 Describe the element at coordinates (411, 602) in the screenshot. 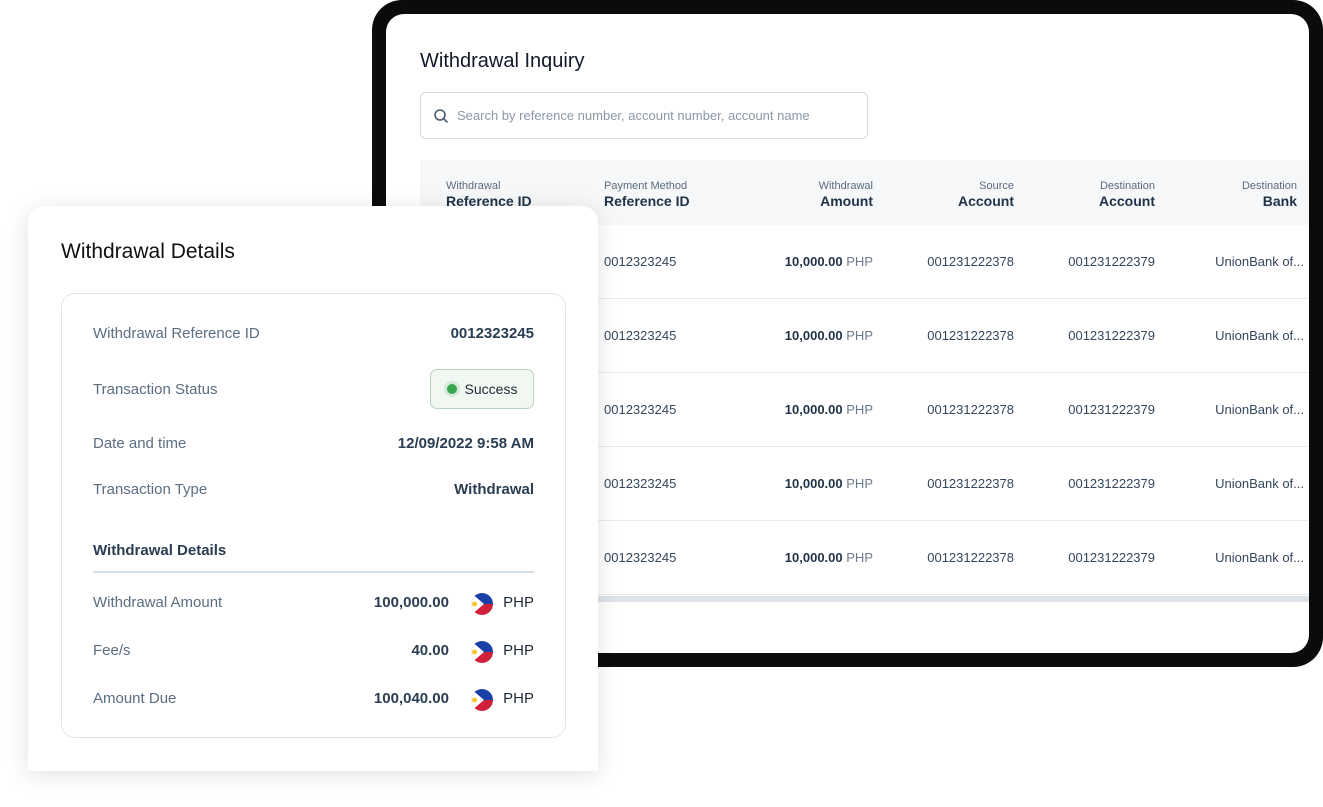

I see `amount-value: 100,000.00` at that location.